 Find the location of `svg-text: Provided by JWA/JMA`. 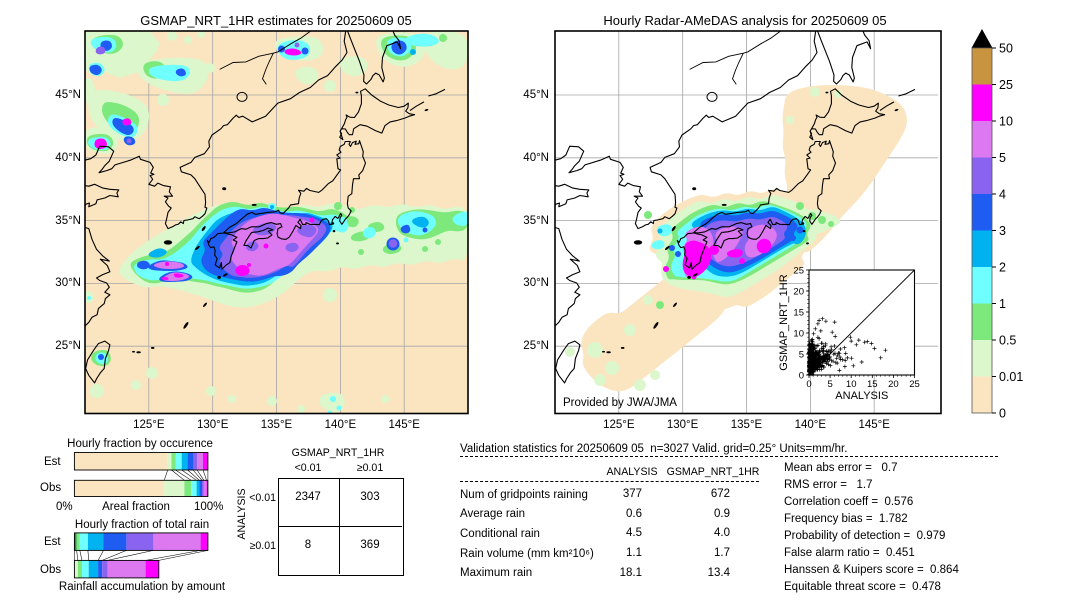

svg-text: Provided by JWA/JMA is located at coordinates (620, 403).